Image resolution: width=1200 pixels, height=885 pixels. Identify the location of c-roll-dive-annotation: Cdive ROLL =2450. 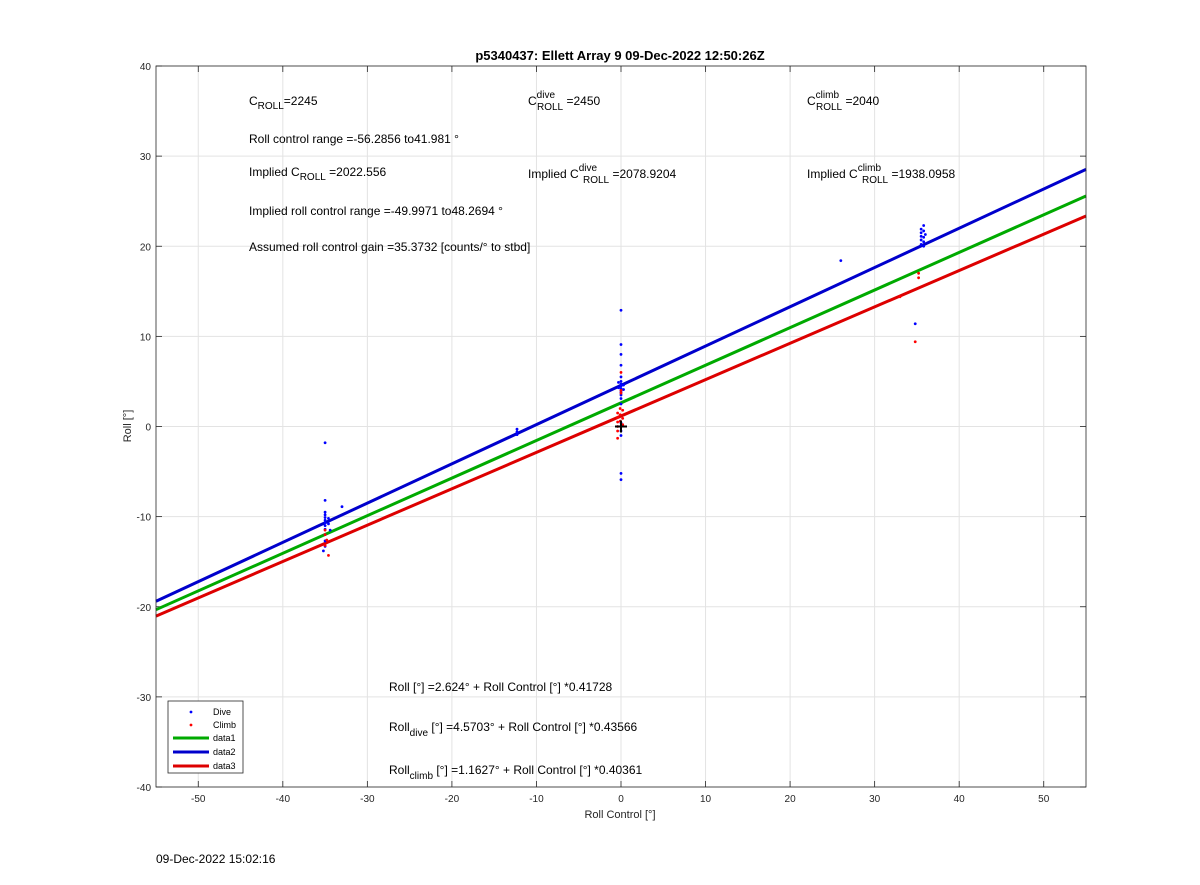
(564, 101).